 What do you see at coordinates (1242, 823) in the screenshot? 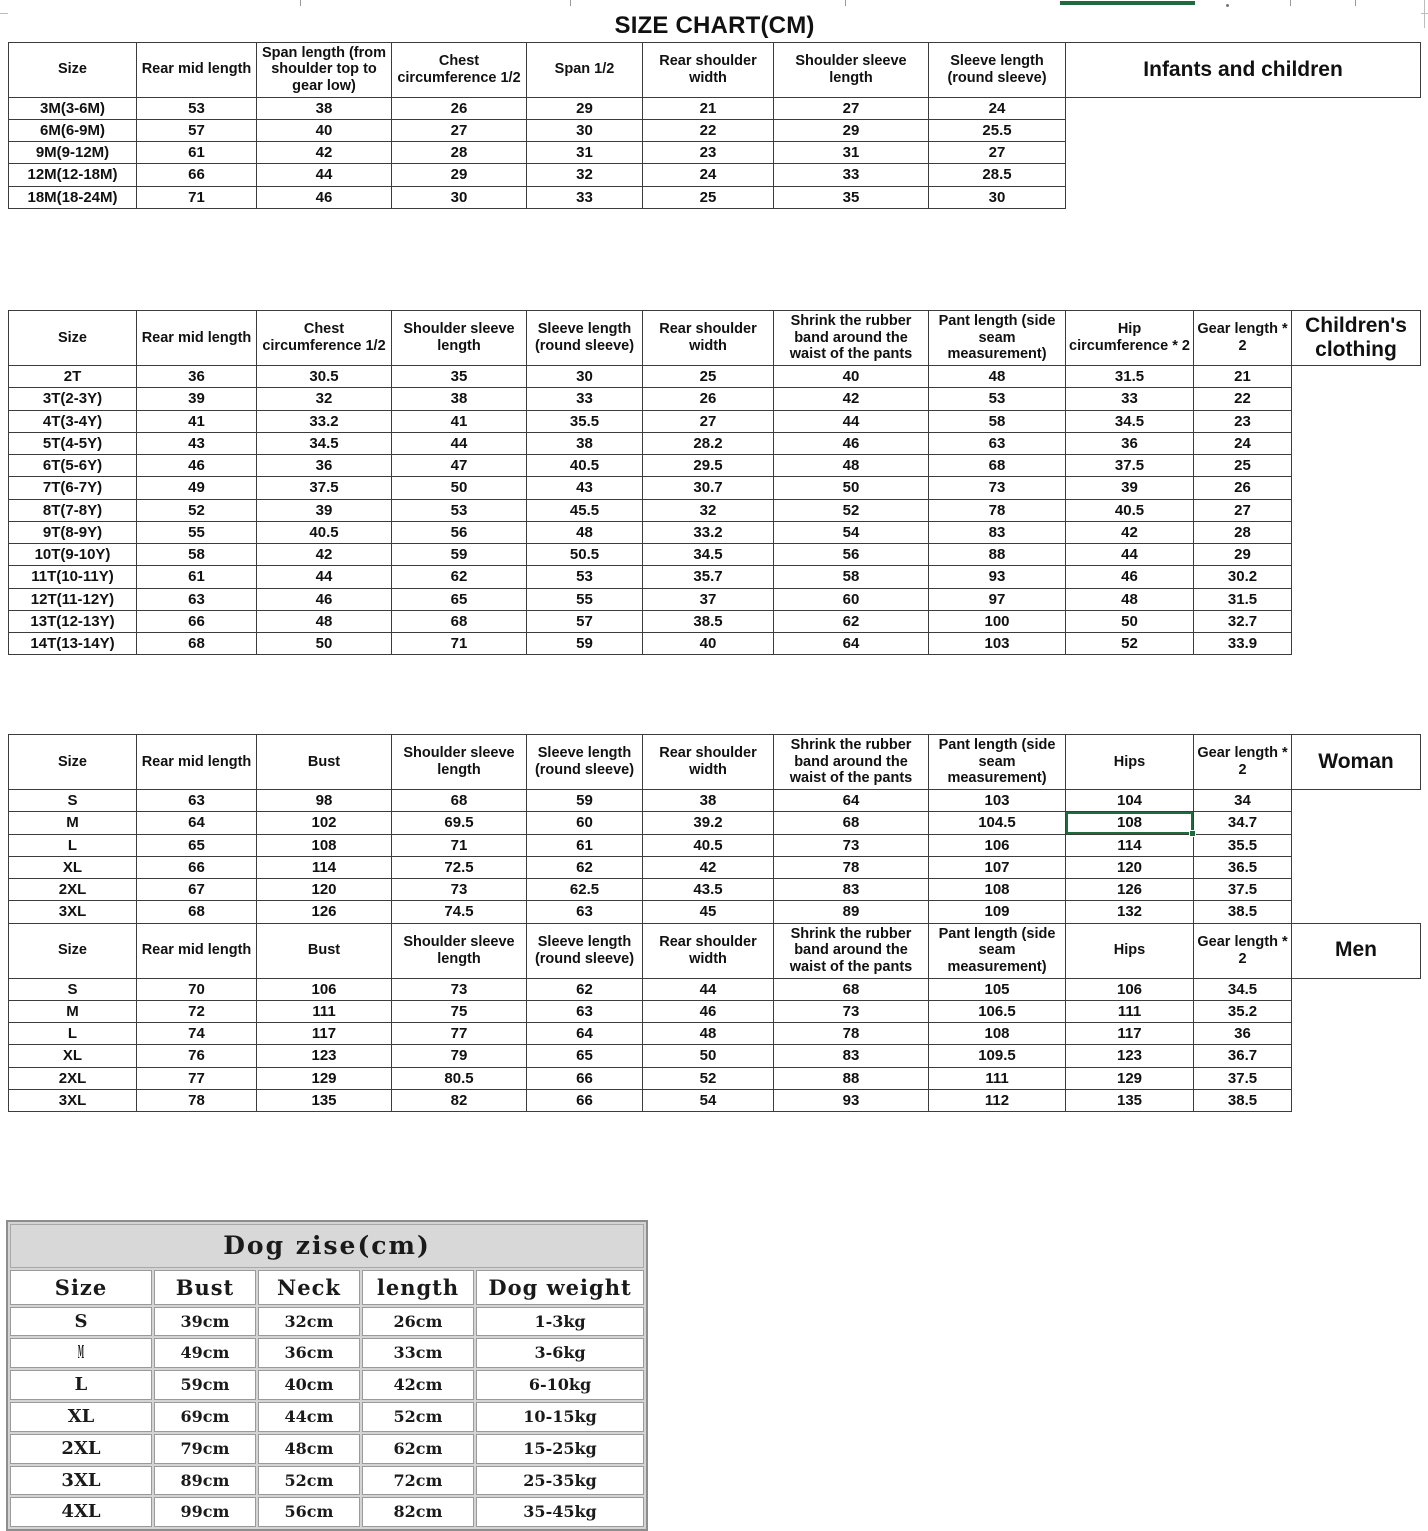
I see `table-cell: 34.7` at bounding box center [1242, 823].